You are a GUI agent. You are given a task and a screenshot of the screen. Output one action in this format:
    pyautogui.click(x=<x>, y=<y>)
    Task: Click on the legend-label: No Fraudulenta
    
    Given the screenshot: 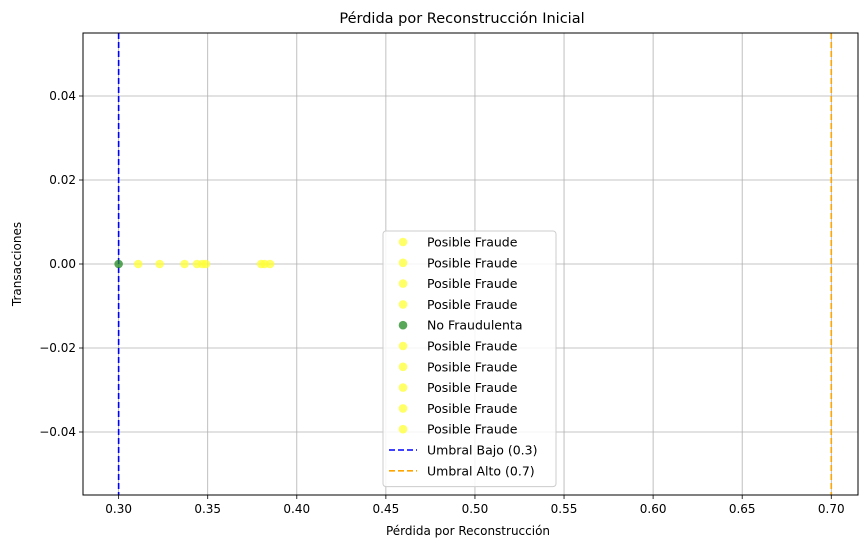 What is the action you would take?
    pyautogui.click(x=474, y=325)
    